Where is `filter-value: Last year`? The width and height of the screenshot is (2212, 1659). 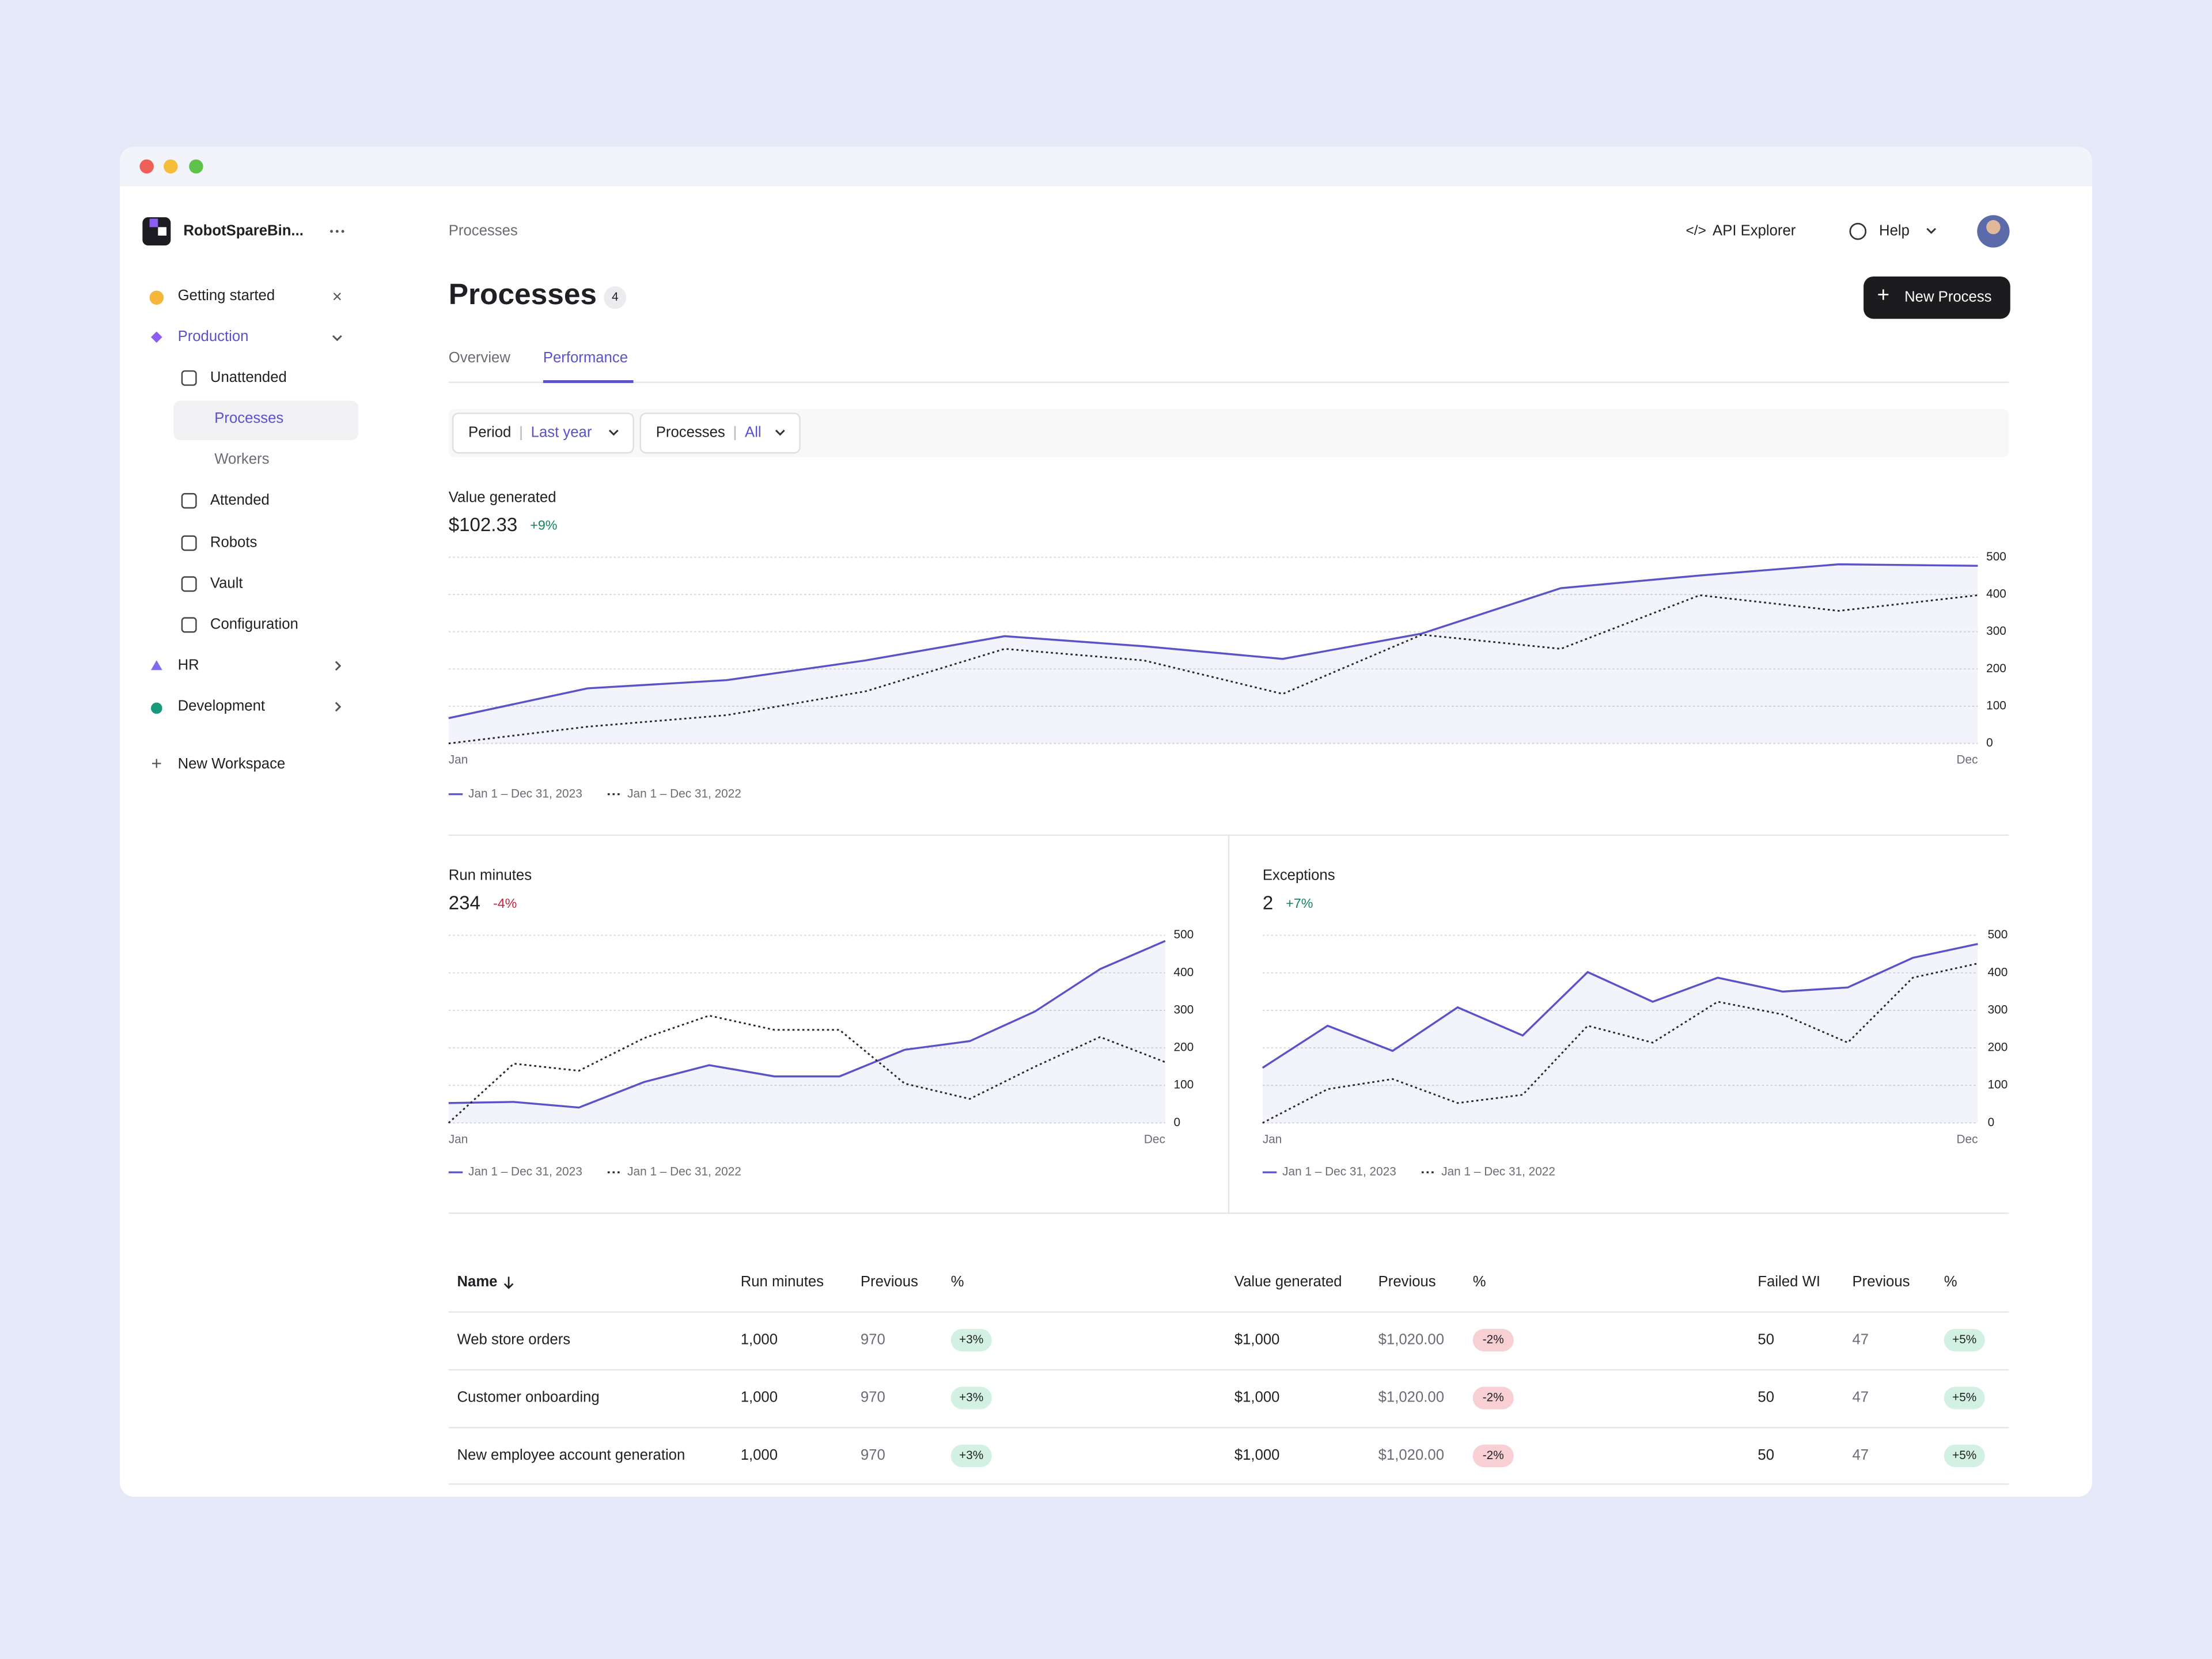
filter-value: Last year is located at coordinates (561, 433).